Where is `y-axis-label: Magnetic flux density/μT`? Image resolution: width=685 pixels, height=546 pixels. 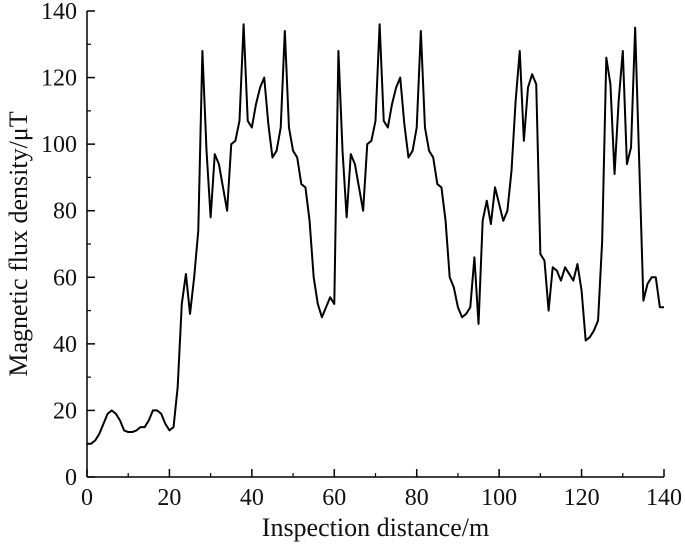 y-axis-label: Magnetic flux density/μT is located at coordinates (18, 243).